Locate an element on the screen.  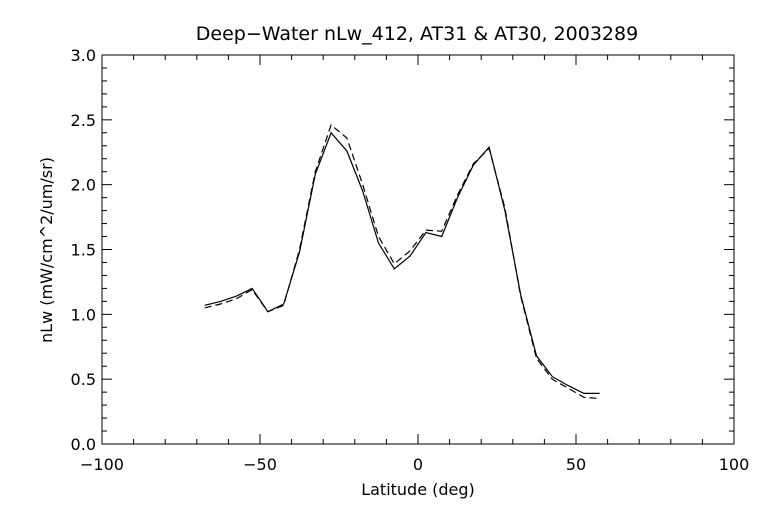
x-tick-label: 100 is located at coordinates (734, 464).